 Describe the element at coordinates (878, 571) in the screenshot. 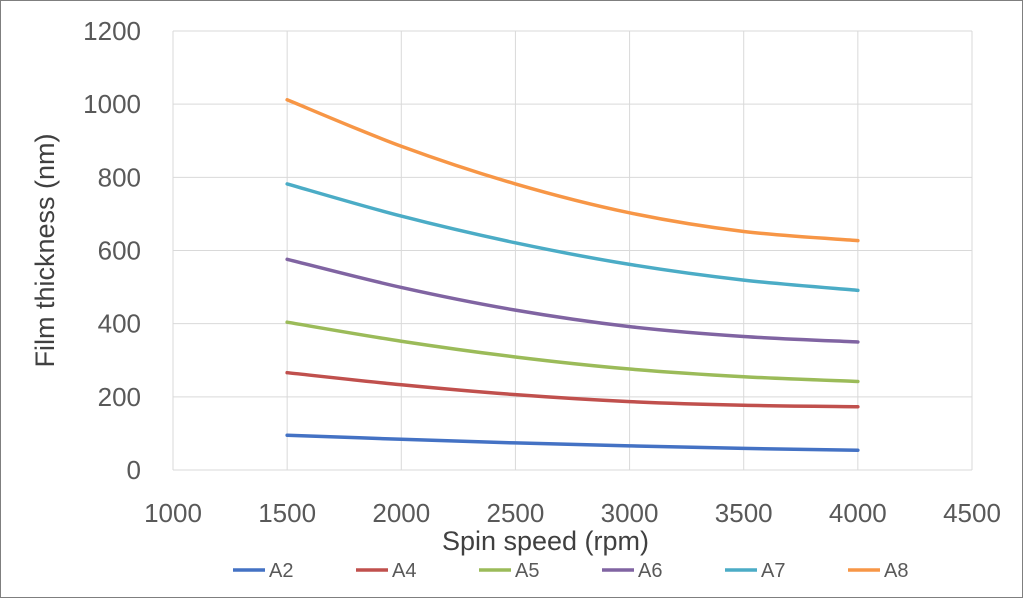

I see `legend-item-a8: A8` at that location.